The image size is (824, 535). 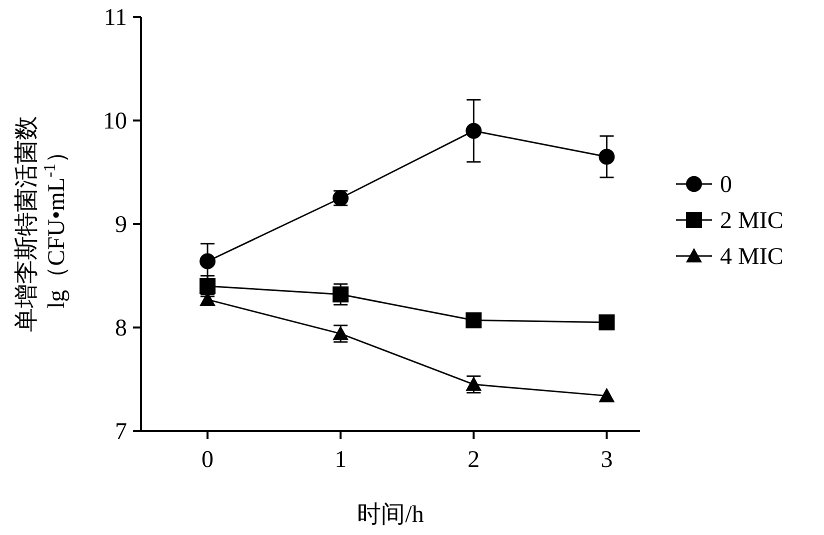 I want to click on y-tick-label: 7, so click(x=121, y=432).